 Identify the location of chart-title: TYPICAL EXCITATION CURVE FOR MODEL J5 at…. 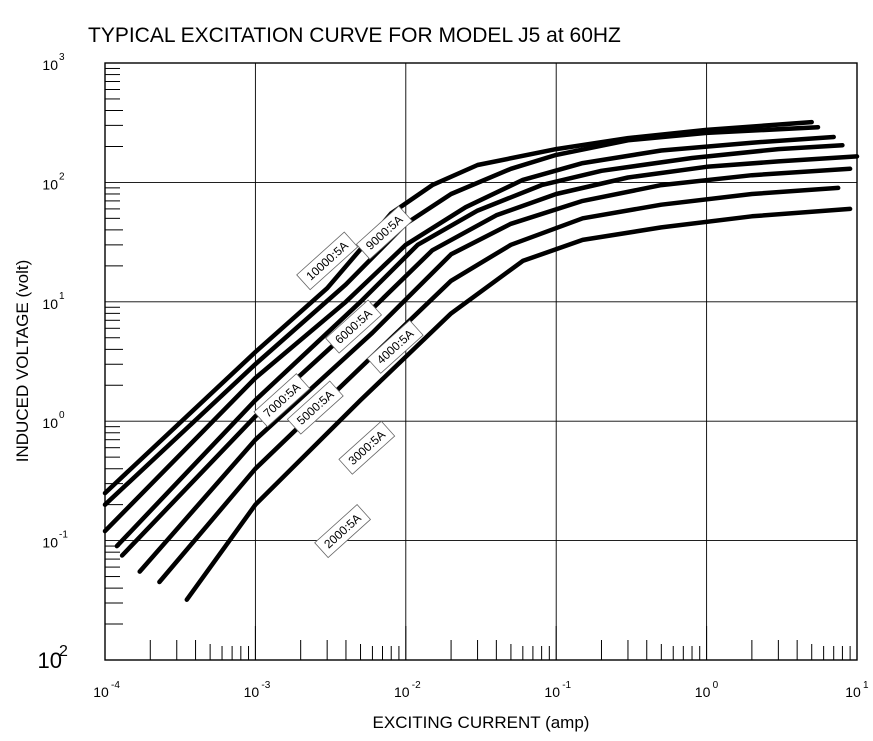
(354, 35).